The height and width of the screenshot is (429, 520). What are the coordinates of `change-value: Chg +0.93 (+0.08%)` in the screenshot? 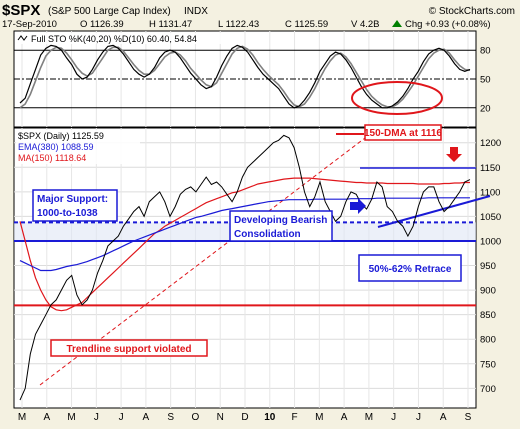 It's located at (448, 24).